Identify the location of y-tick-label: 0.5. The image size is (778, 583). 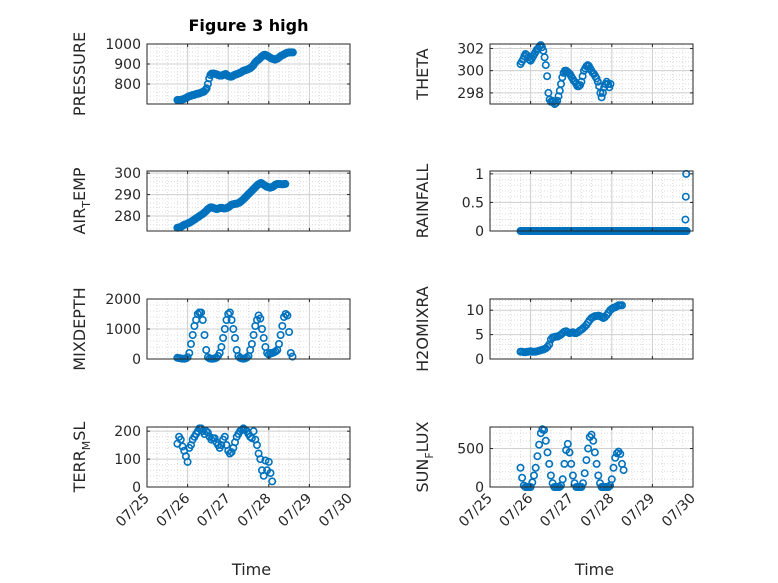
(473, 203).